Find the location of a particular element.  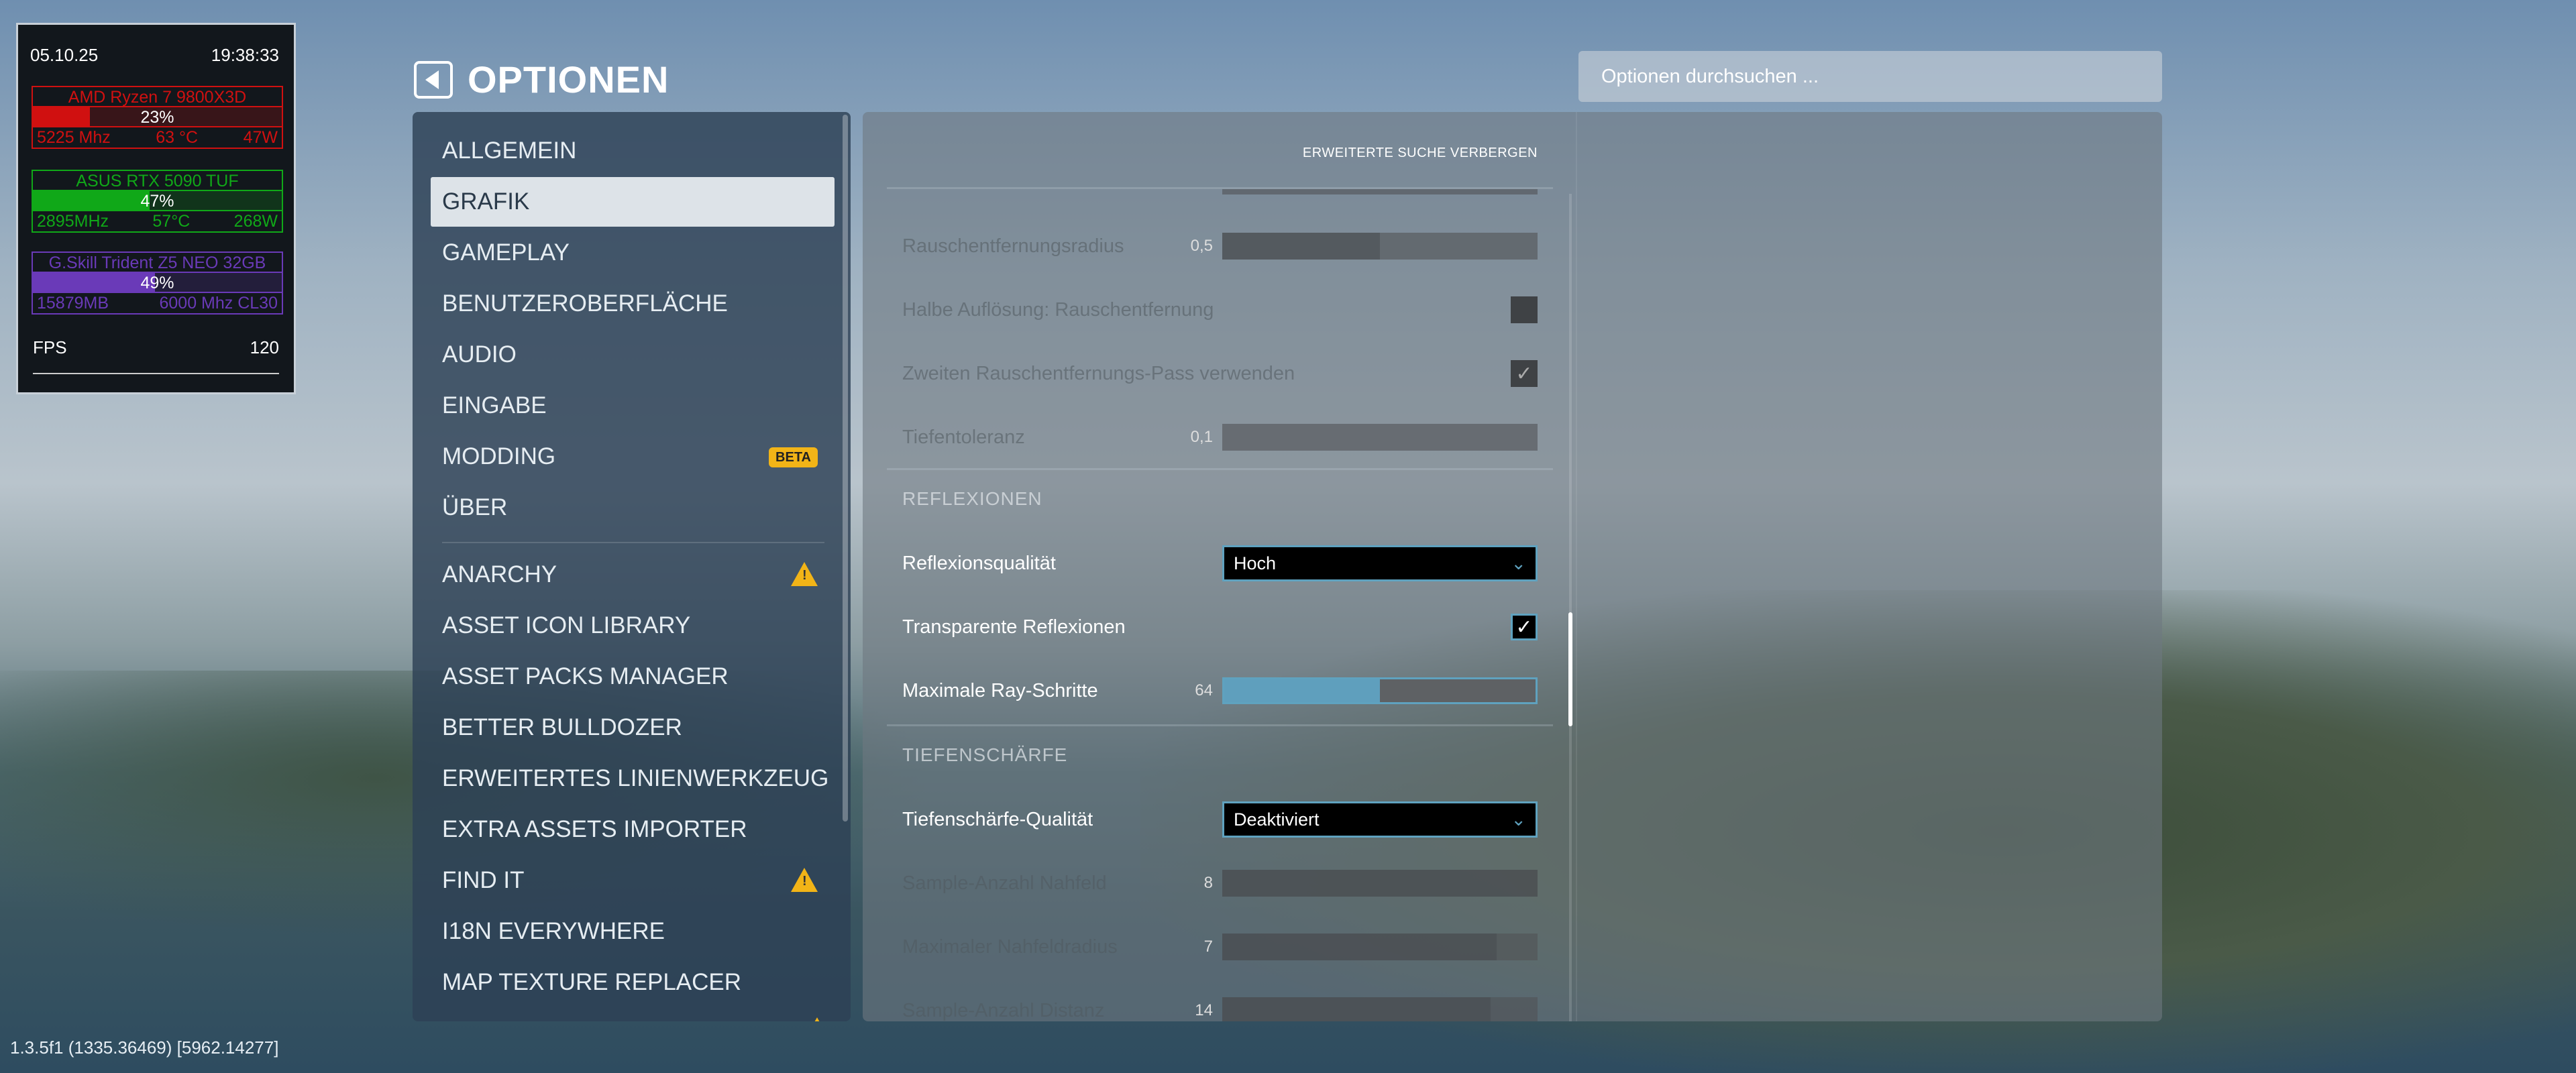

ram-load-bar: 49% is located at coordinates (157, 283).